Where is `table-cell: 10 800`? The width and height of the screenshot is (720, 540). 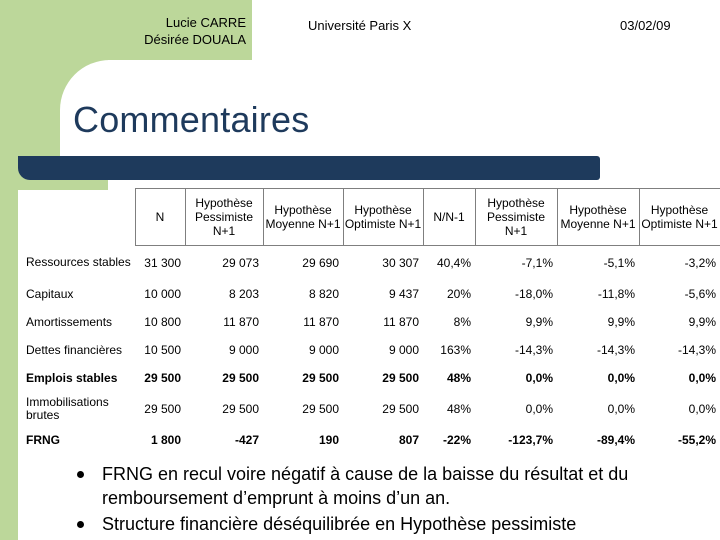
table-cell: 10 800 is located at coordinates (162, 322).